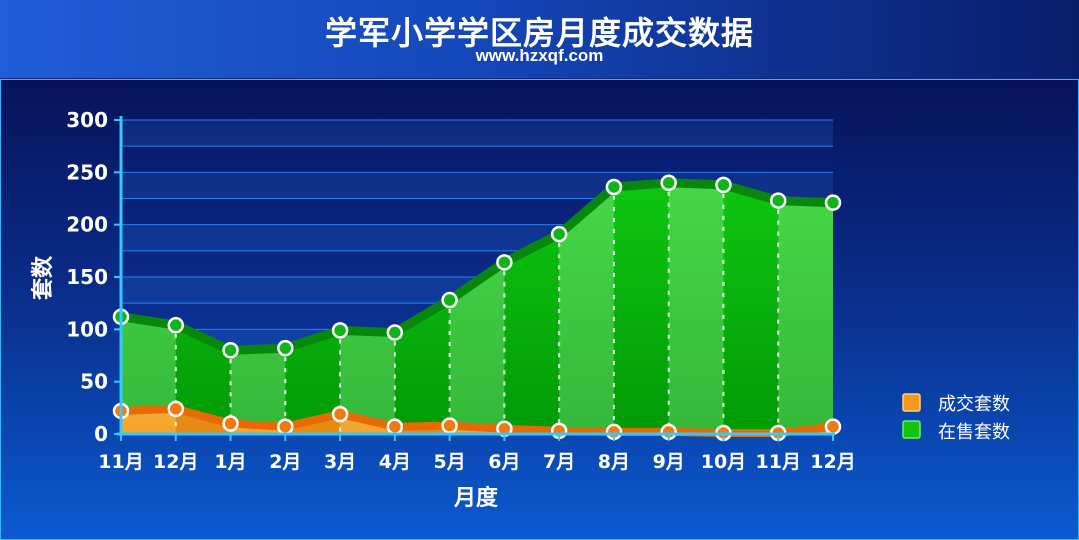 This screenshot has width=1079, height=540. Describe the element at coordinates (340, 330) in the screenshot. I see `point-在售-4` at that location.